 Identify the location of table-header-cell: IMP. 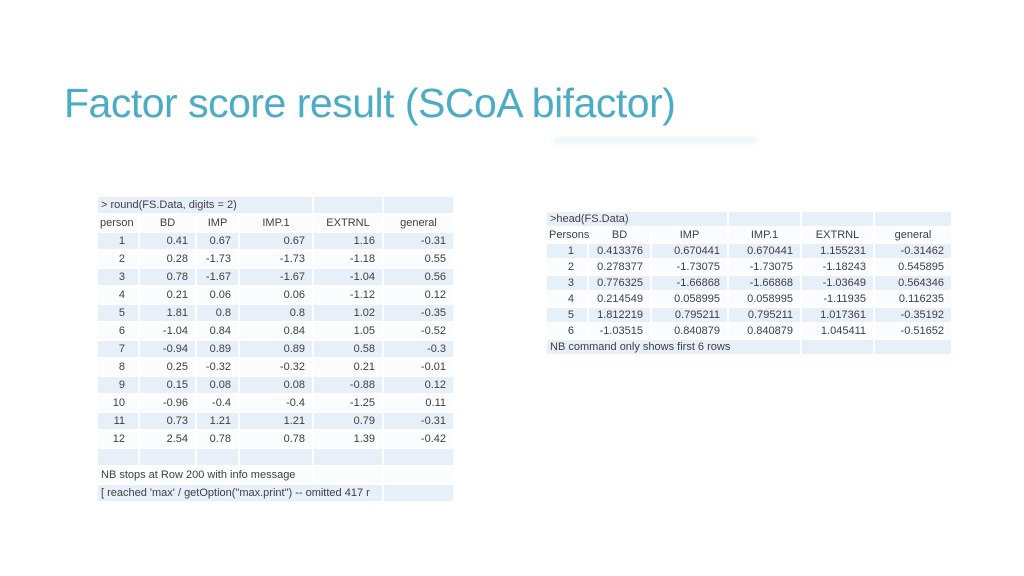
(217, 223).